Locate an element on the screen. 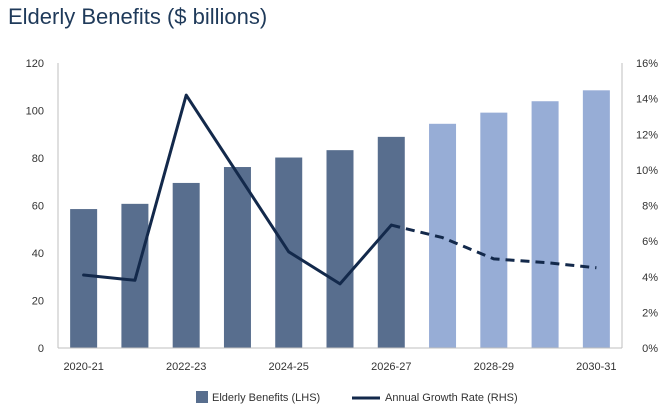 The image size is (660, 410). y-right-tick-label: 12% is located at coordinates (647, 135).